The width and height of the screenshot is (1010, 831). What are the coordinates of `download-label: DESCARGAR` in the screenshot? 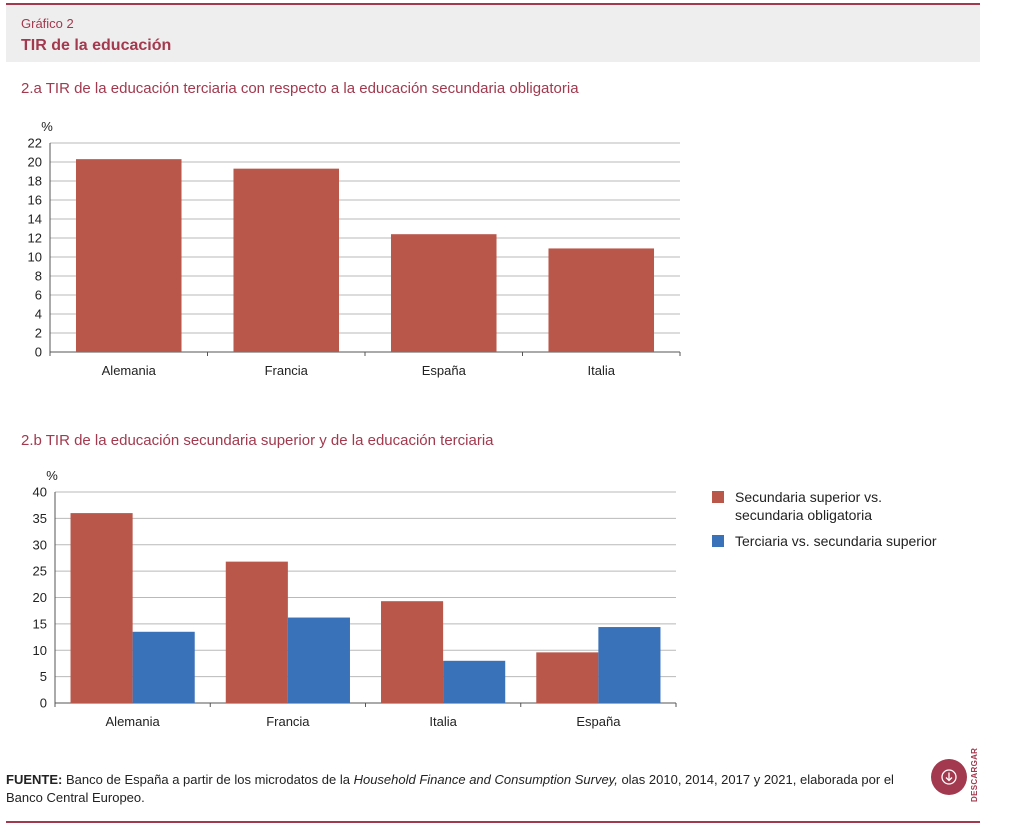 It's located at (974, 774).